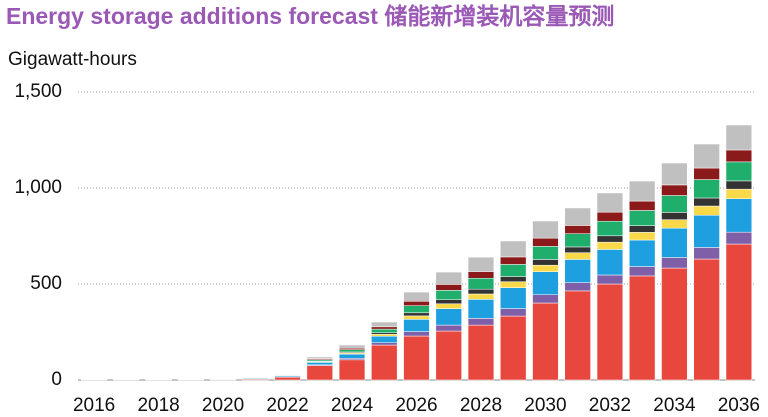 The image size is (768, 417). What do you see at coordinates (158, 405) in the screenshot?
I see `x-tick-label: 2018` at bounding box center [158, 405].